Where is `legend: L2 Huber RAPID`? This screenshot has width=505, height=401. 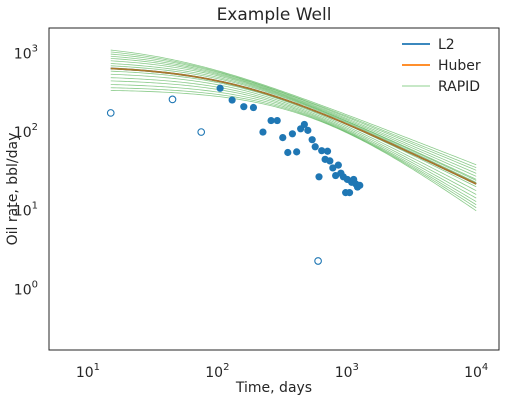
legend: L2 Huber RAPID is located at coordinates (441, 66).